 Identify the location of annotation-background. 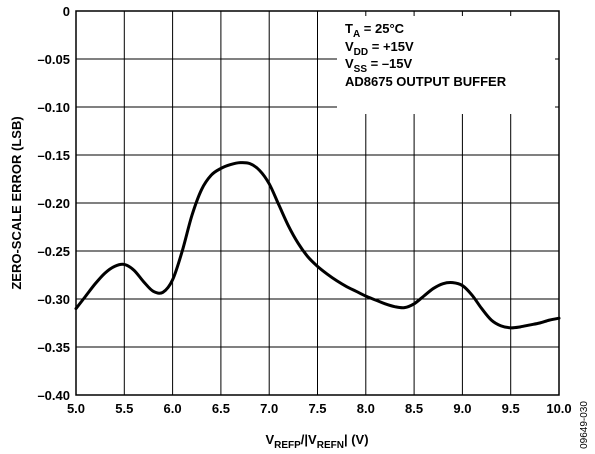
(446, 65).